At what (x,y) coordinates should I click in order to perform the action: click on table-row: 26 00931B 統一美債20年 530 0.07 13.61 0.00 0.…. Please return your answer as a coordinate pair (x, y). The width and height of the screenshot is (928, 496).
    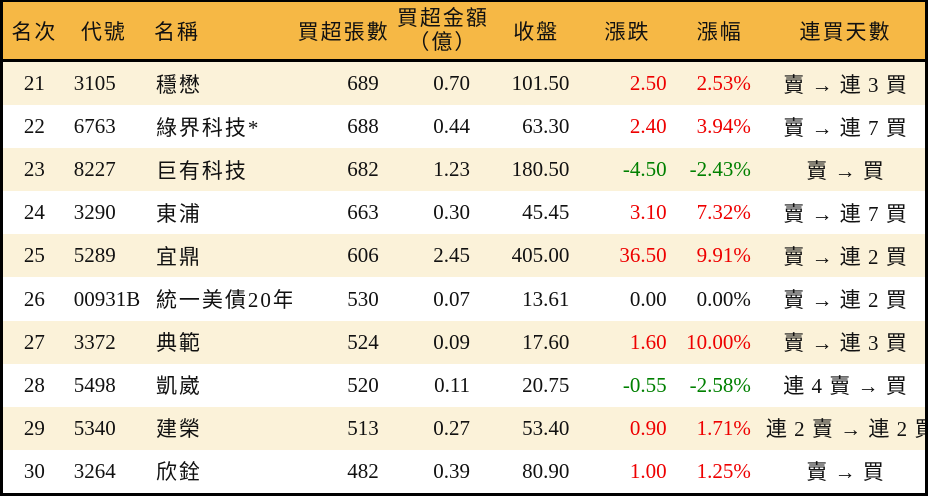
    Looking at the image, I should click on (464, 299).